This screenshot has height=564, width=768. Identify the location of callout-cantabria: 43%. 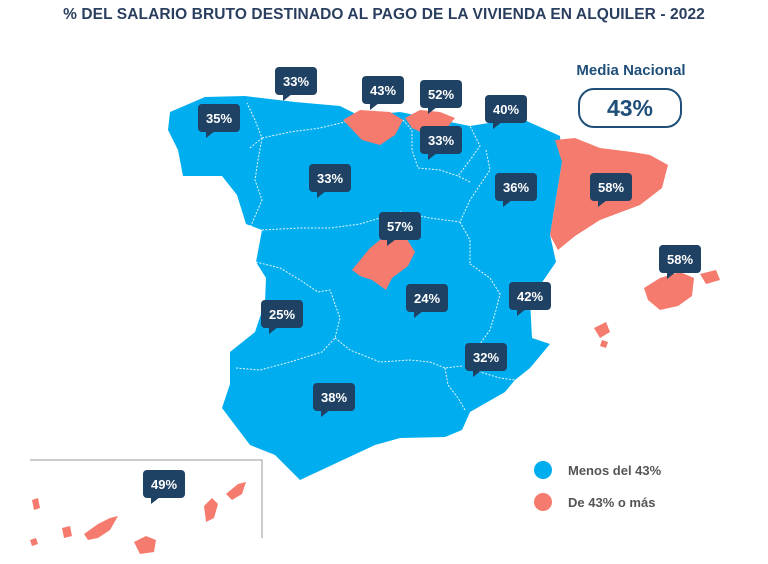
(383, 93).